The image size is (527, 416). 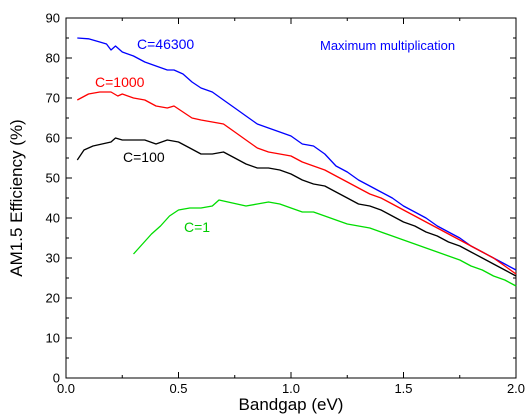 I want to click on y-tick-label: 90, so click(x=53, y=18).